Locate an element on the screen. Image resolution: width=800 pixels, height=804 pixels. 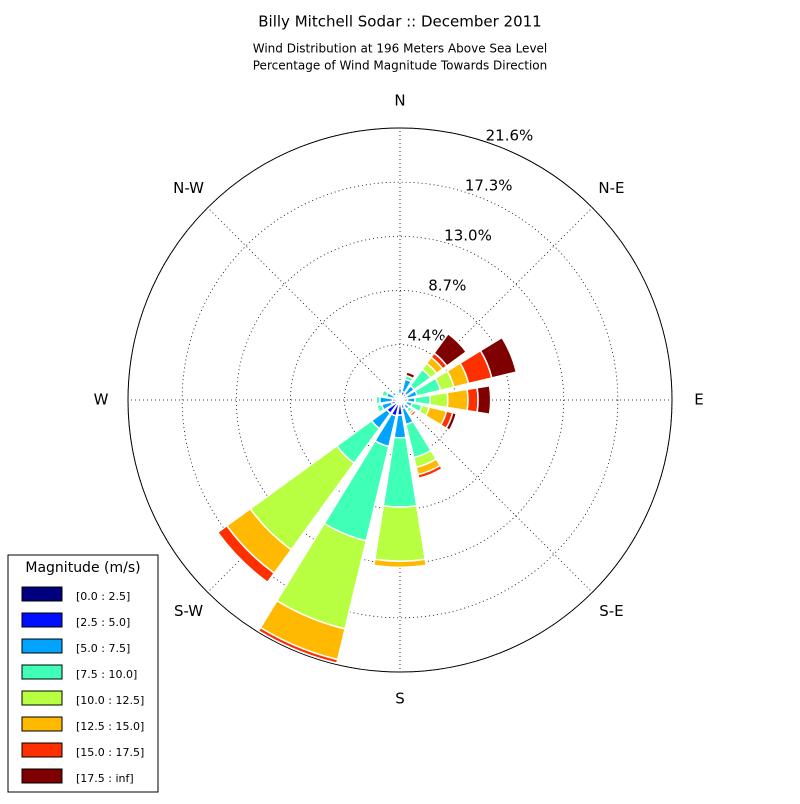
radial-tick-label: 17.3% is located at coordinates (489, 185).